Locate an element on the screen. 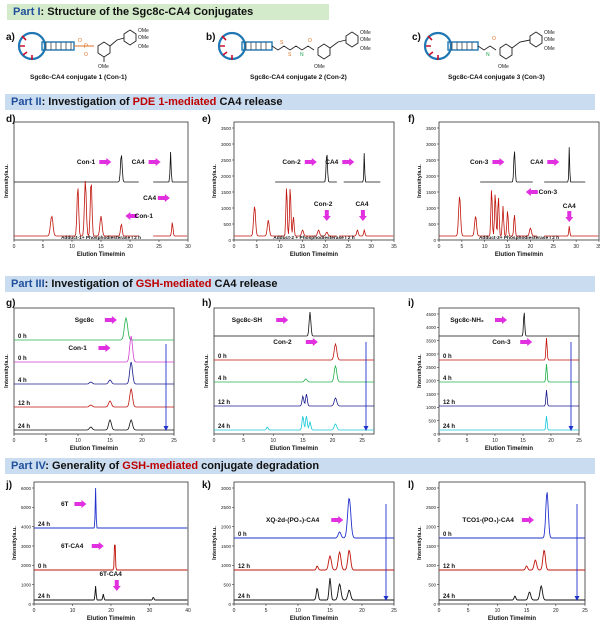 This screenshot has height=644, width=600. chart-j-xtick-label-3: 30 is located at coordinates (150, 611).